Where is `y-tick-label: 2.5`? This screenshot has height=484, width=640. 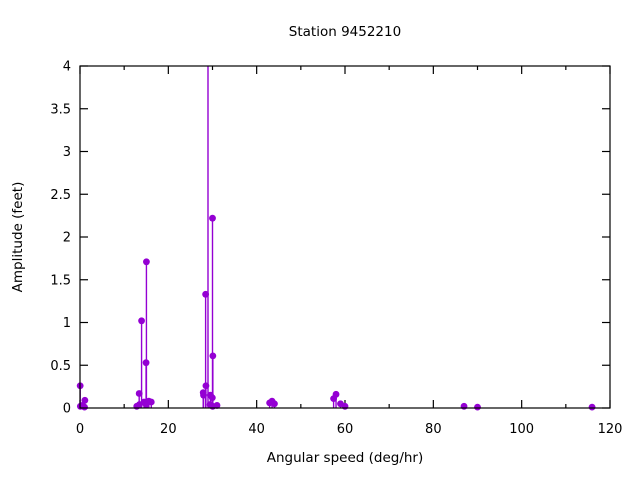
y-tick-label: 2.5 is located at coordinates (60, 195).